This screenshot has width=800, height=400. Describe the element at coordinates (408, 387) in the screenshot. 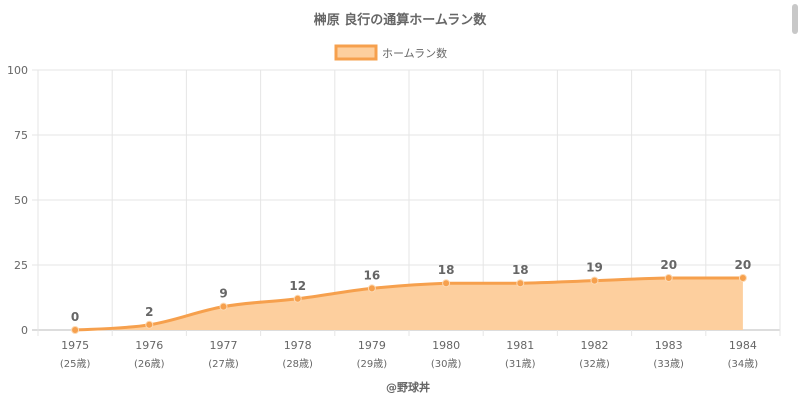

I see `credit-text: @野球丼` at that location.